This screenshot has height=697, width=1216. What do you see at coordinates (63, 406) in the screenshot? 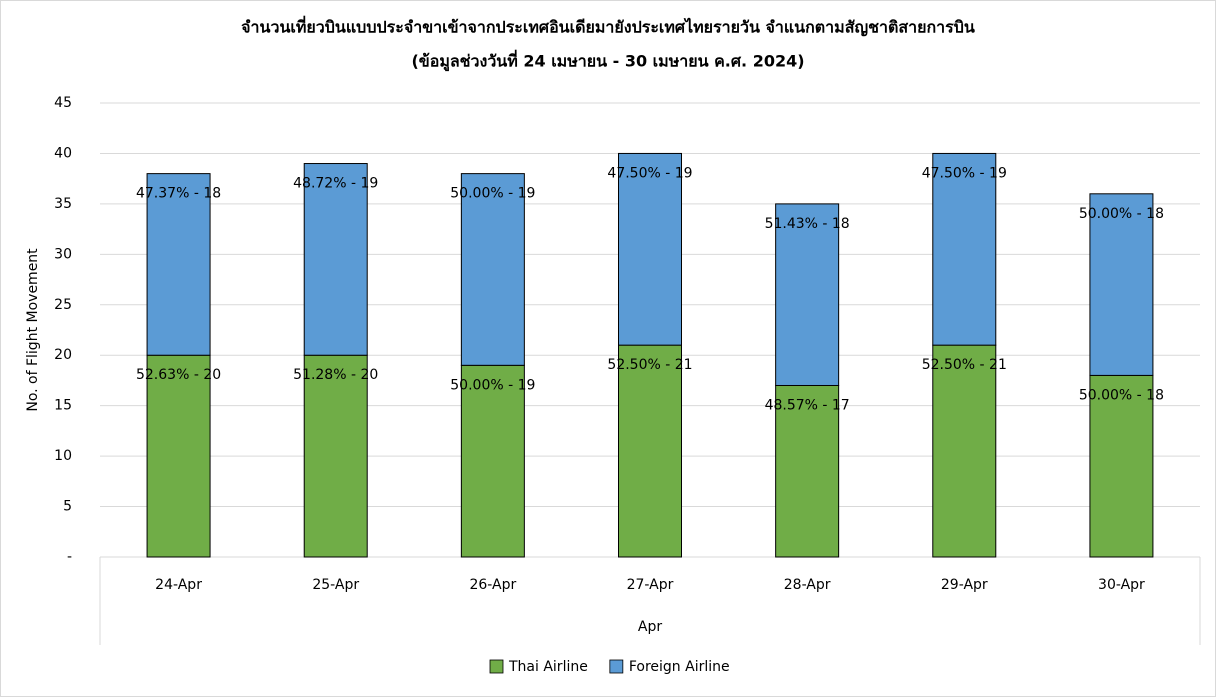
I see `y-tick-label: 15` at bounding box center [63, 406].